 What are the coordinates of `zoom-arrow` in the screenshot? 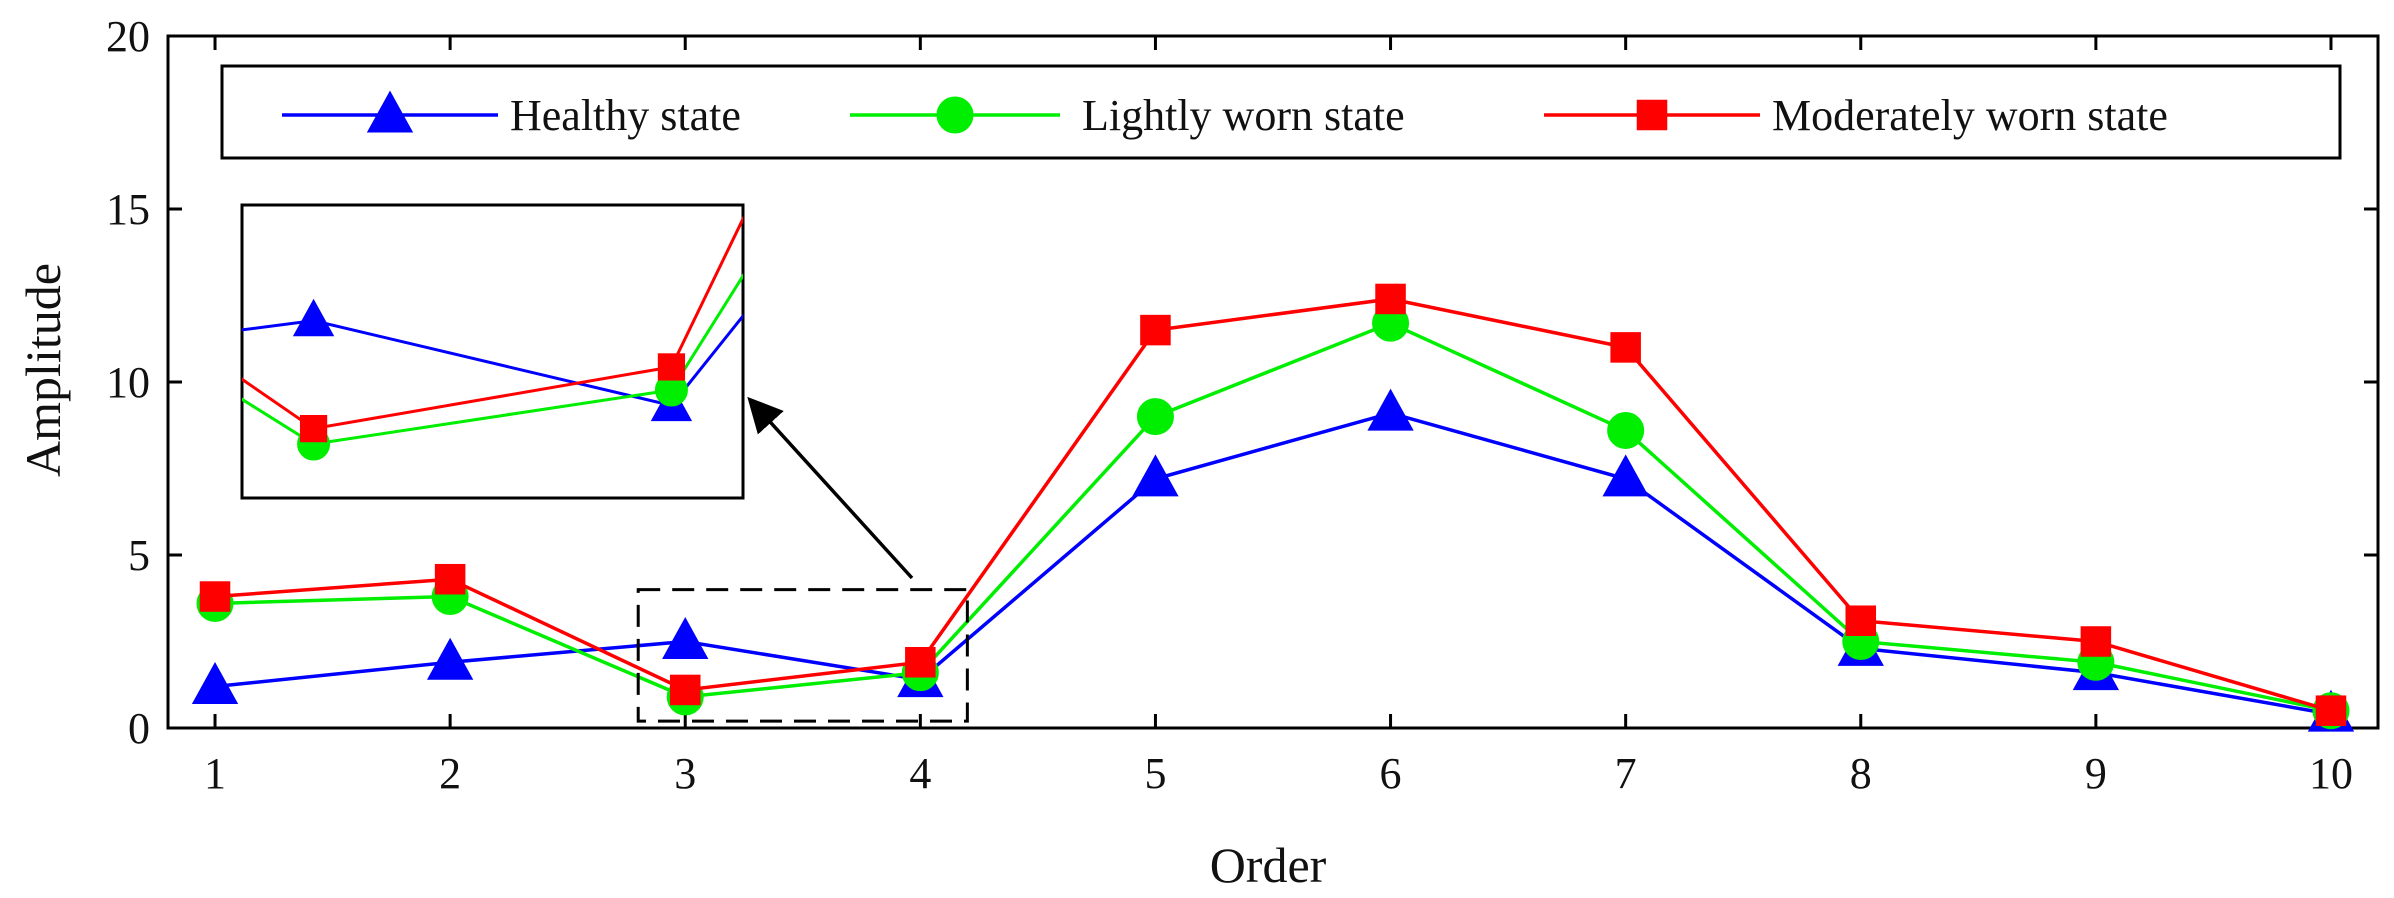 It's located at (830, 488).